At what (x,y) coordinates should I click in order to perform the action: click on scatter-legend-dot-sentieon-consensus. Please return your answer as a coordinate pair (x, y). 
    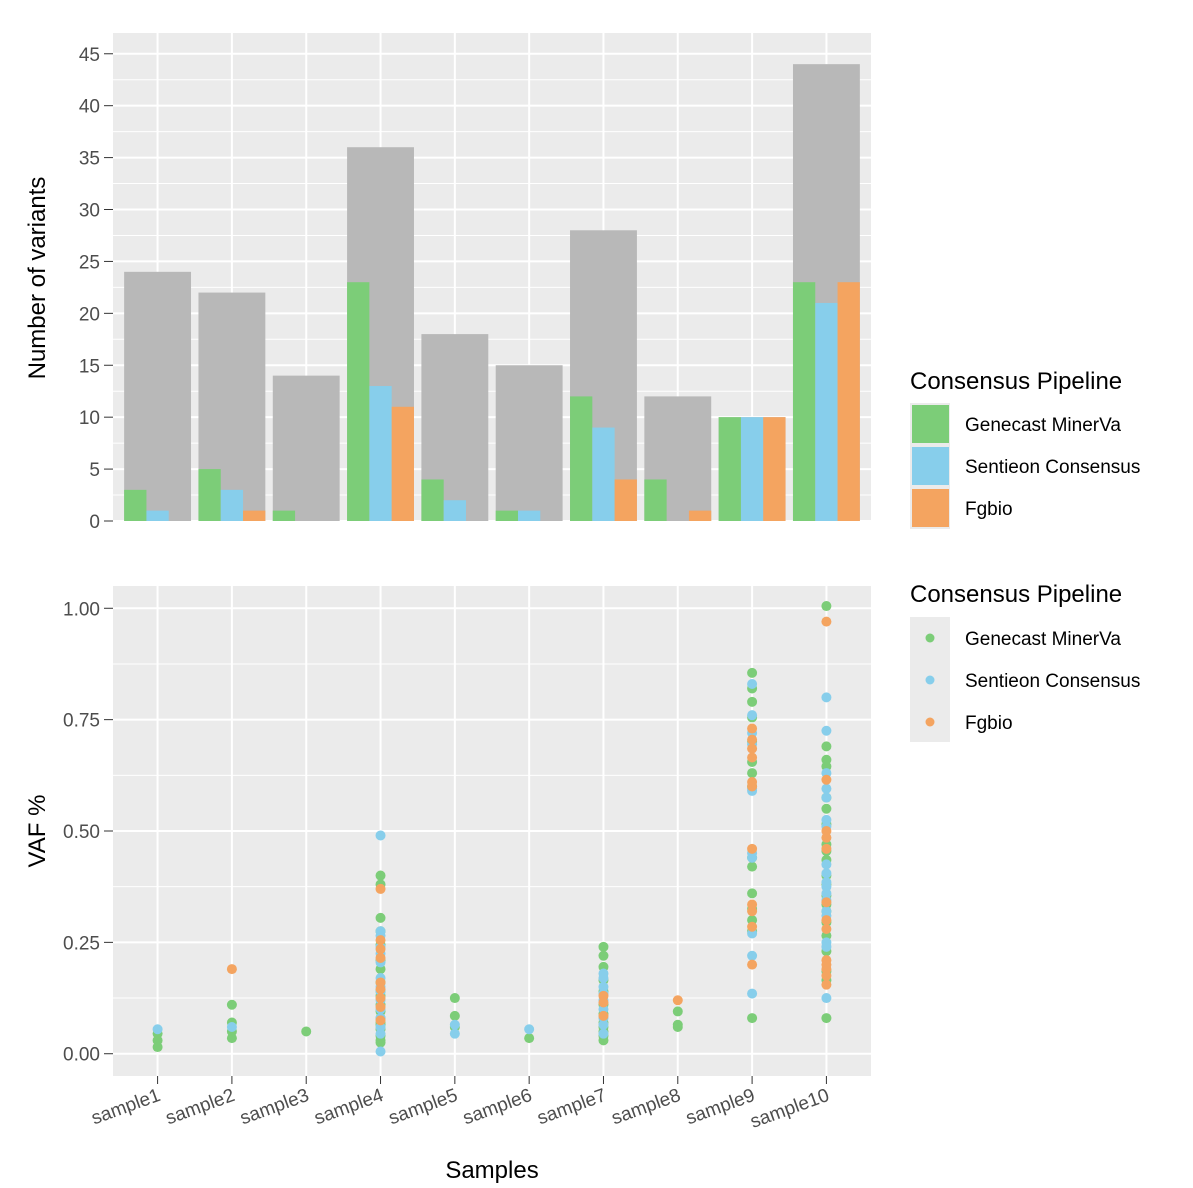
    Looking at the image, I should click on (930, 680).